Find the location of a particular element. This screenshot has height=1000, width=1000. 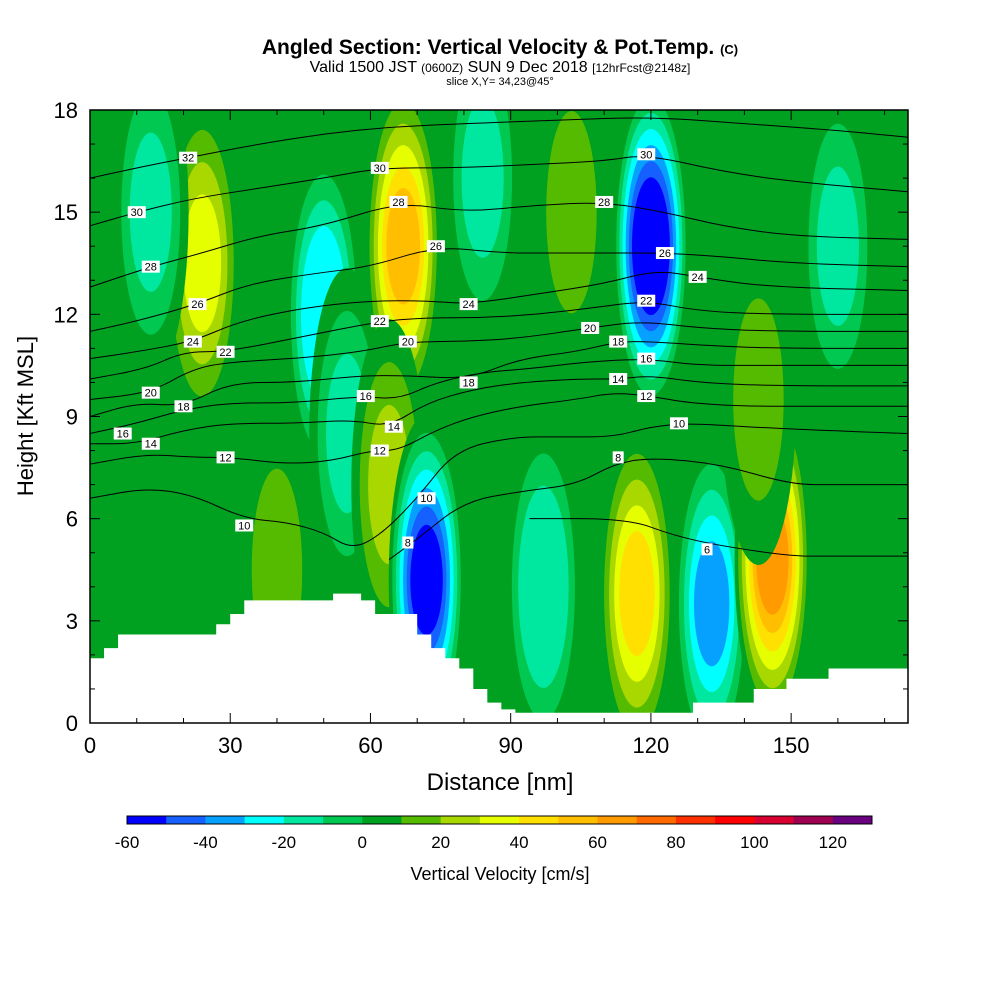

y-tick-label: 12 is located at coordinates (66, 314).